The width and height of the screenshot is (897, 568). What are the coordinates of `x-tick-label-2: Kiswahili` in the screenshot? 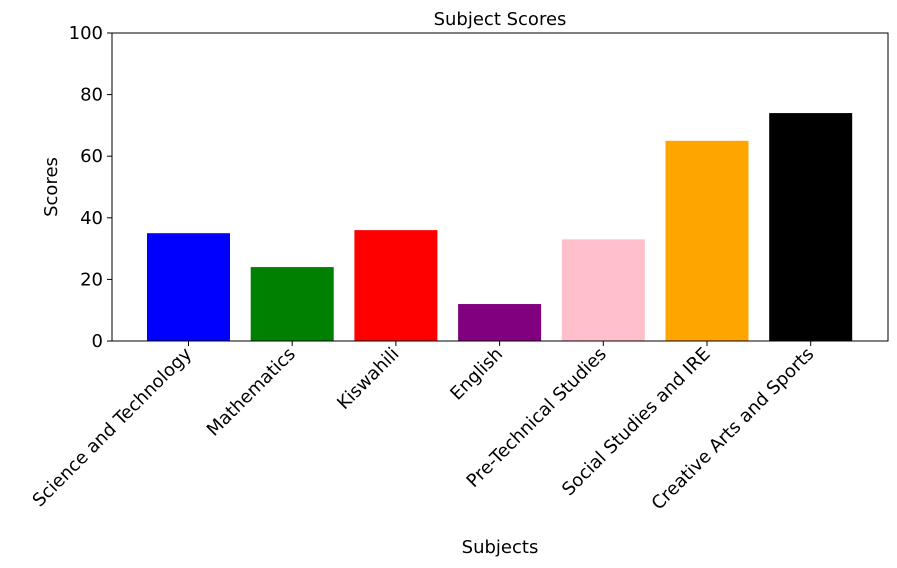 It's located at (368, 379).